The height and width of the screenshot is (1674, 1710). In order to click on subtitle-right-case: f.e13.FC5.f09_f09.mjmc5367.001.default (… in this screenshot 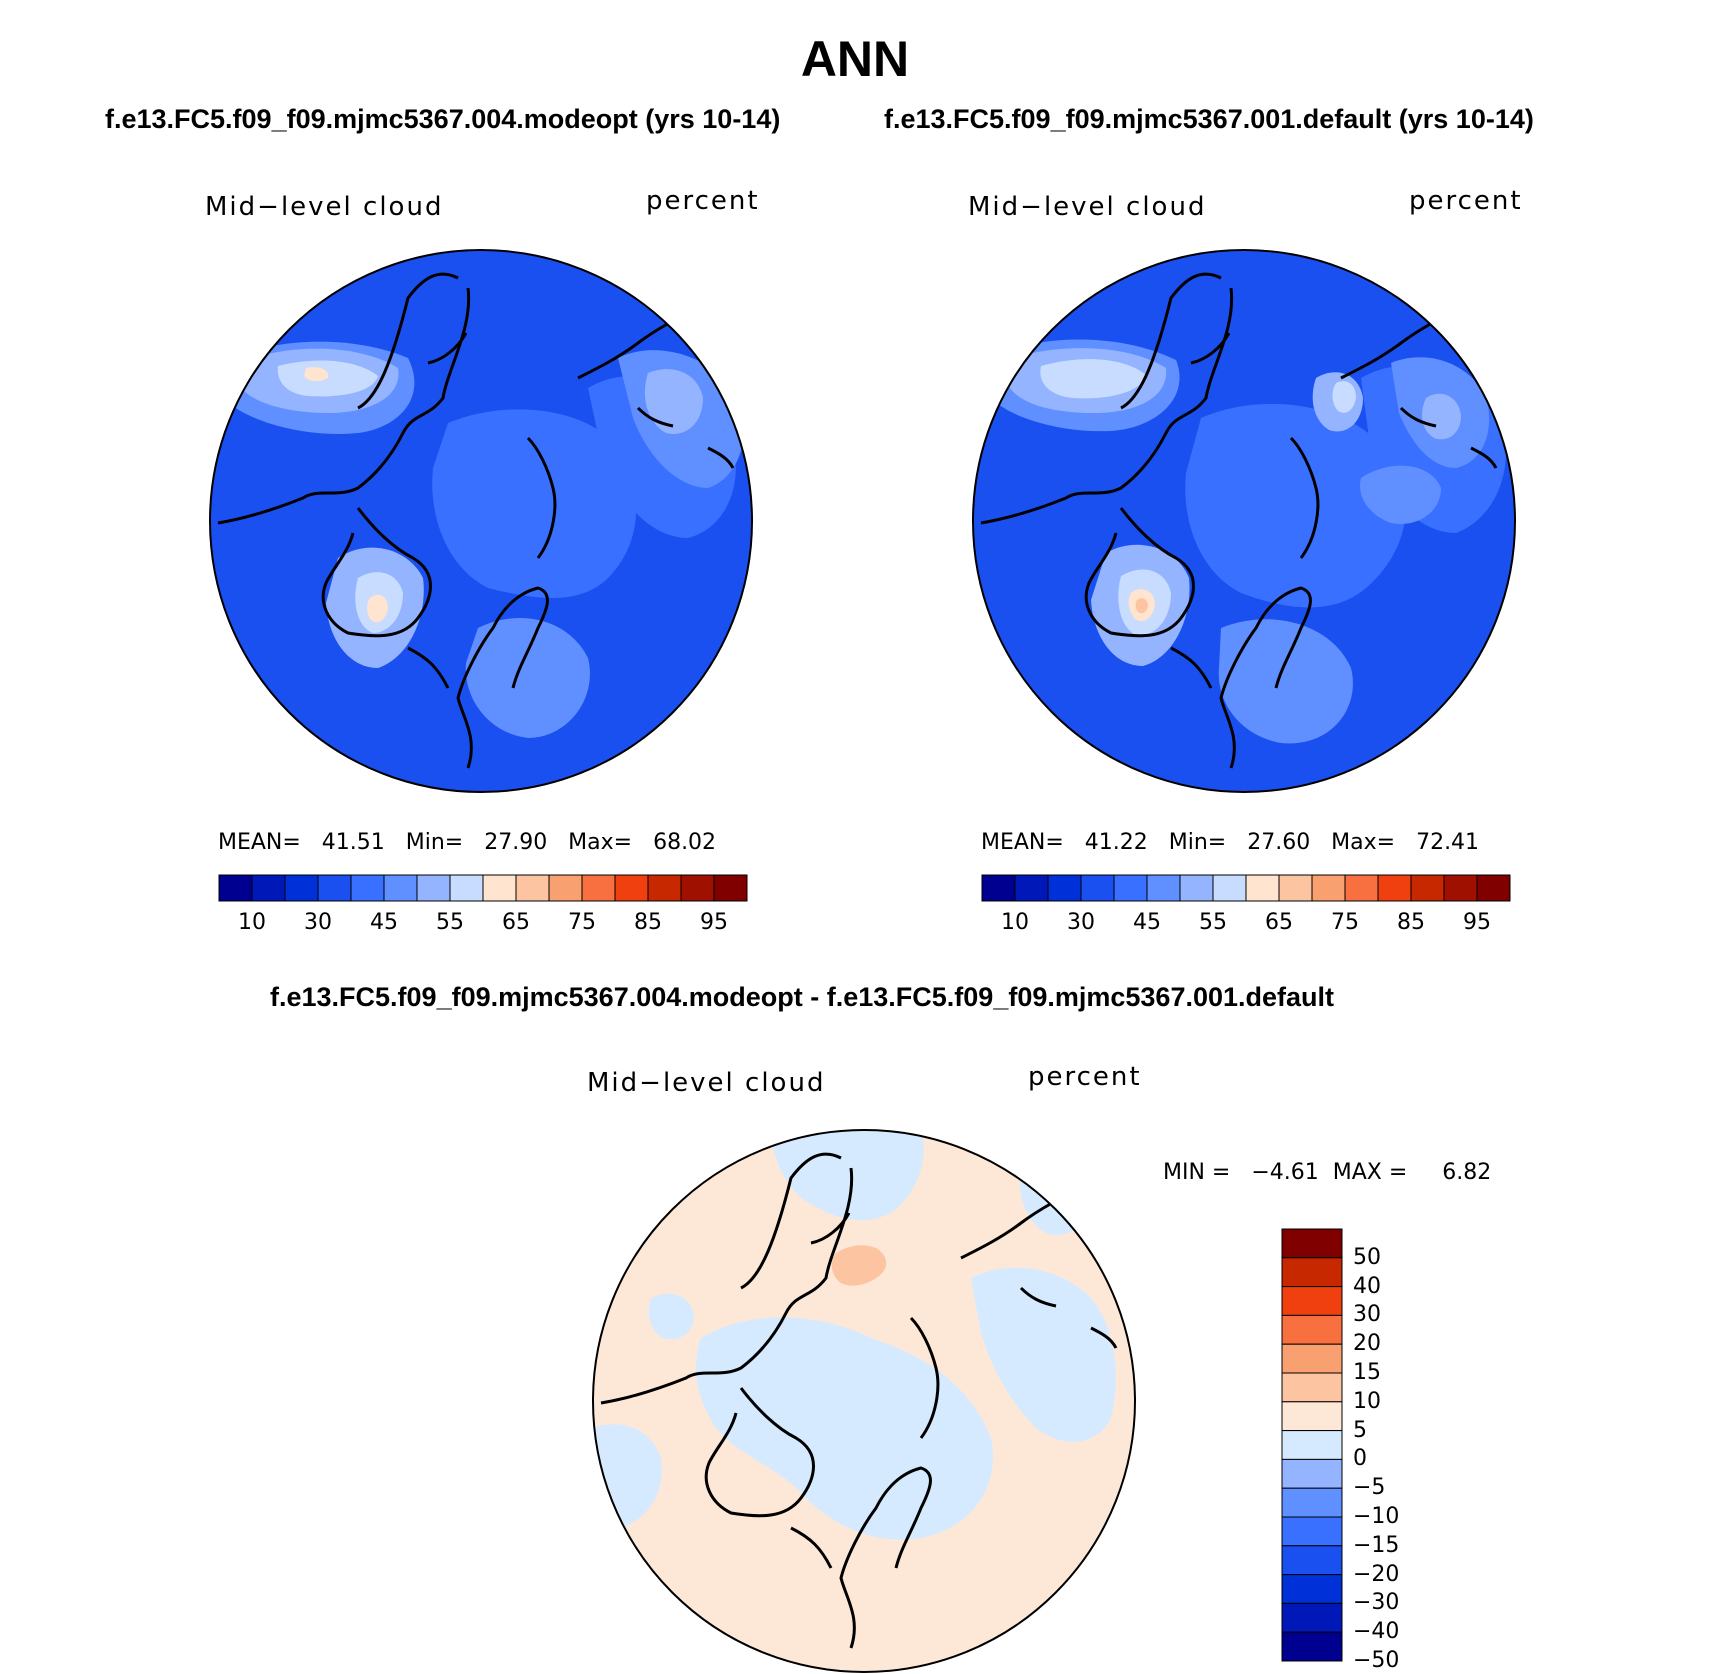, I will do `click(1209, 119)`.